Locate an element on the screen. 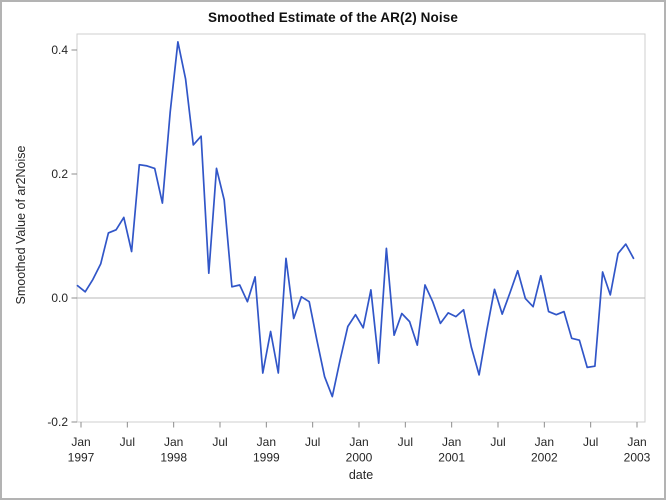 The image size is (666, 500). x-tick-year-label: 2001 is located at coordinates (451, 458).